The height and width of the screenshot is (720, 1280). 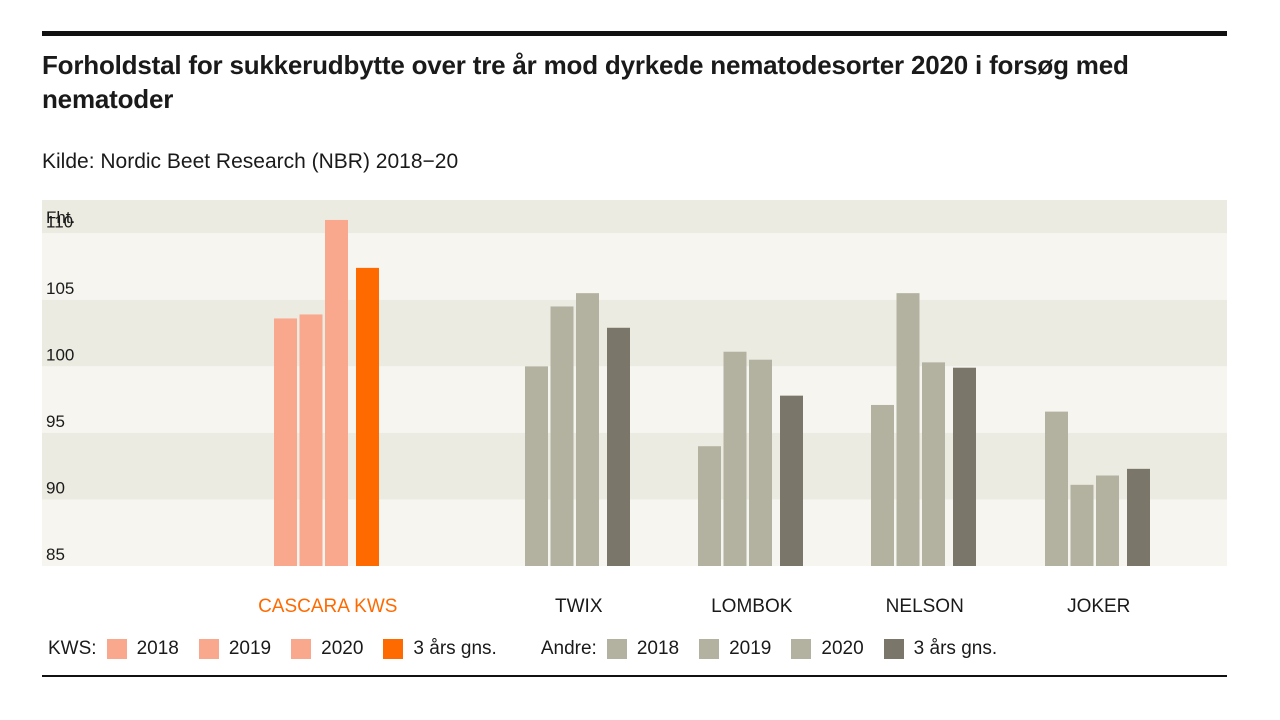 What do you see at coordinates (791, 480) in the screenshot?
I see `bar-lombok-avg` at bounding box center [791, 480].